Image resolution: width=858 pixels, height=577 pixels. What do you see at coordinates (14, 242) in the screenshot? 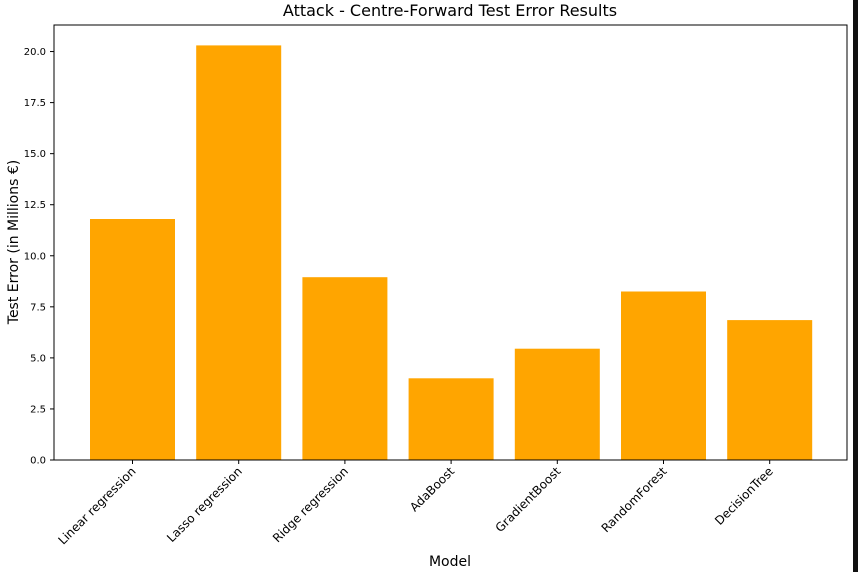
I see `y-axis-title: Test Error (in Millions €)` at bounding box center [14, 242].